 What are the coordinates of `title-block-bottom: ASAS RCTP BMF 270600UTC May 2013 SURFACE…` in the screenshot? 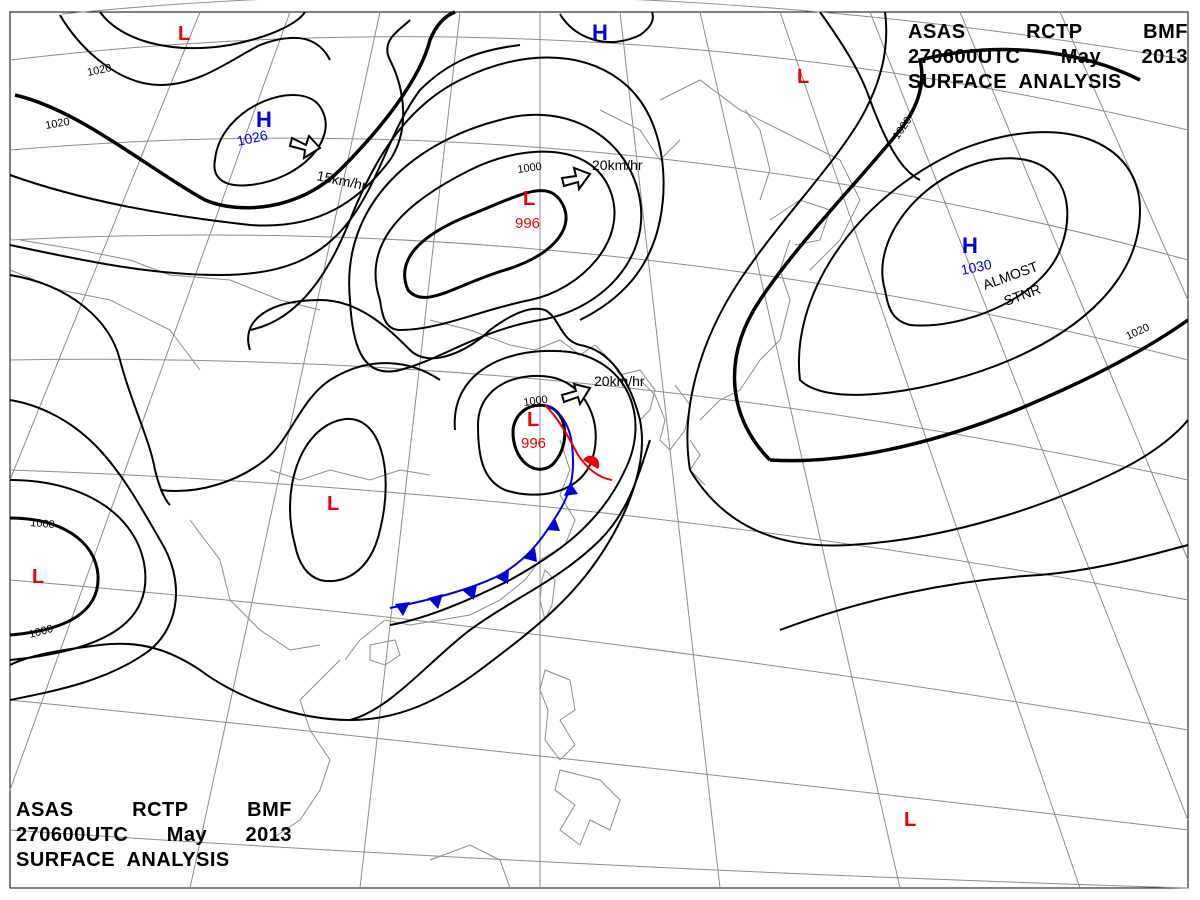 It's located at (154, 835).